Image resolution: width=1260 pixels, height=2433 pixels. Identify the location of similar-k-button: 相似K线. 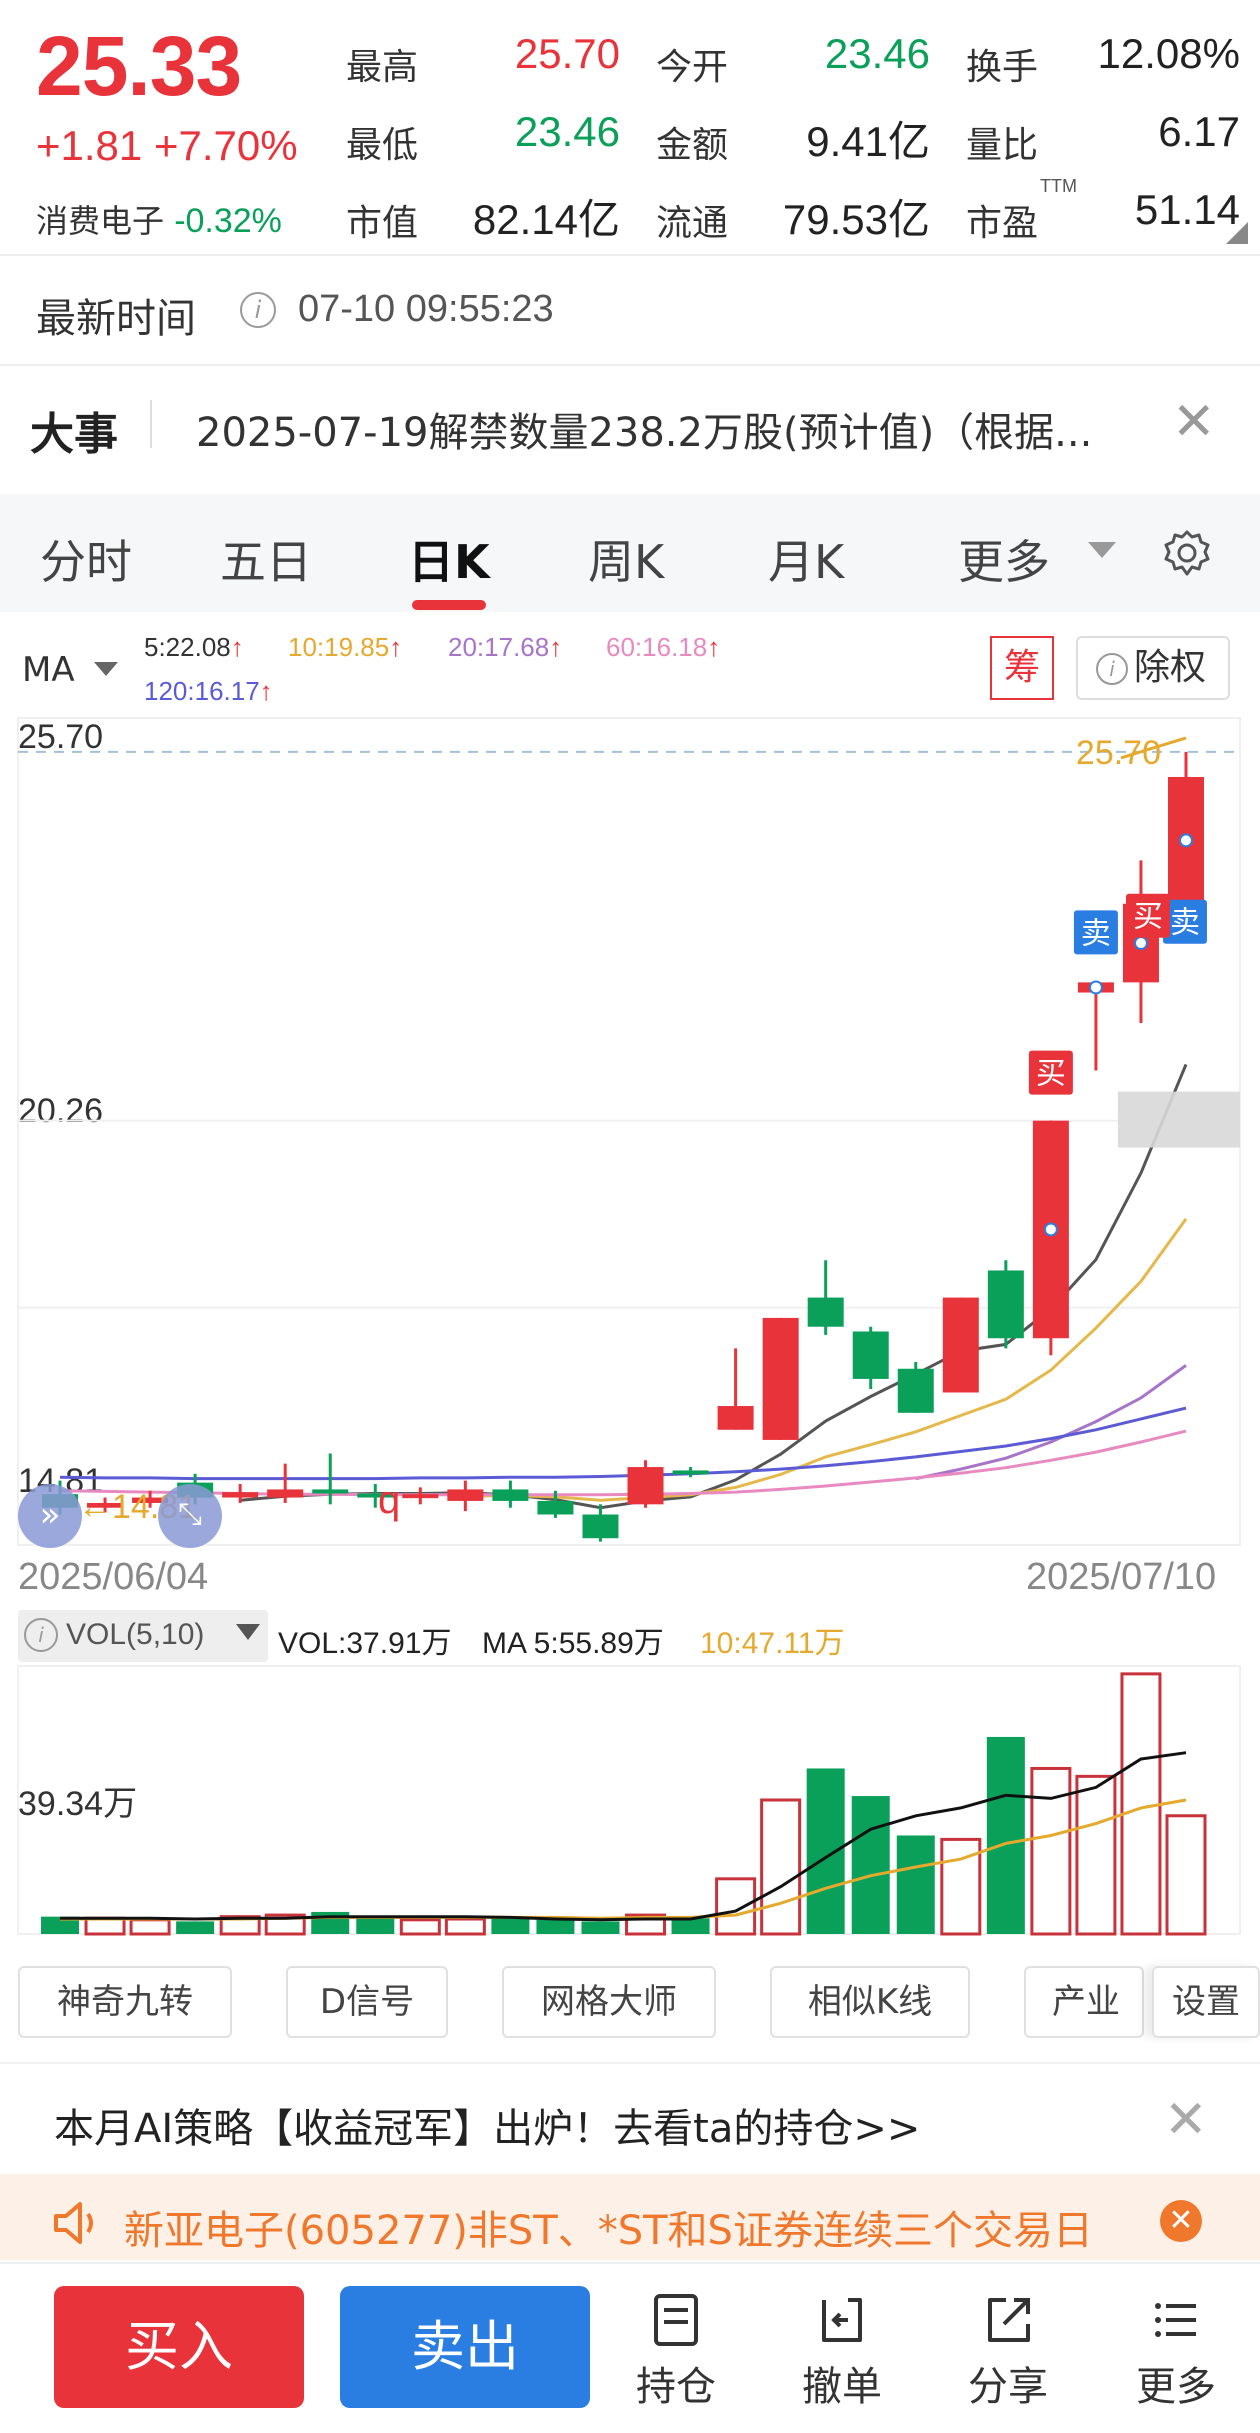
(870, 2002).